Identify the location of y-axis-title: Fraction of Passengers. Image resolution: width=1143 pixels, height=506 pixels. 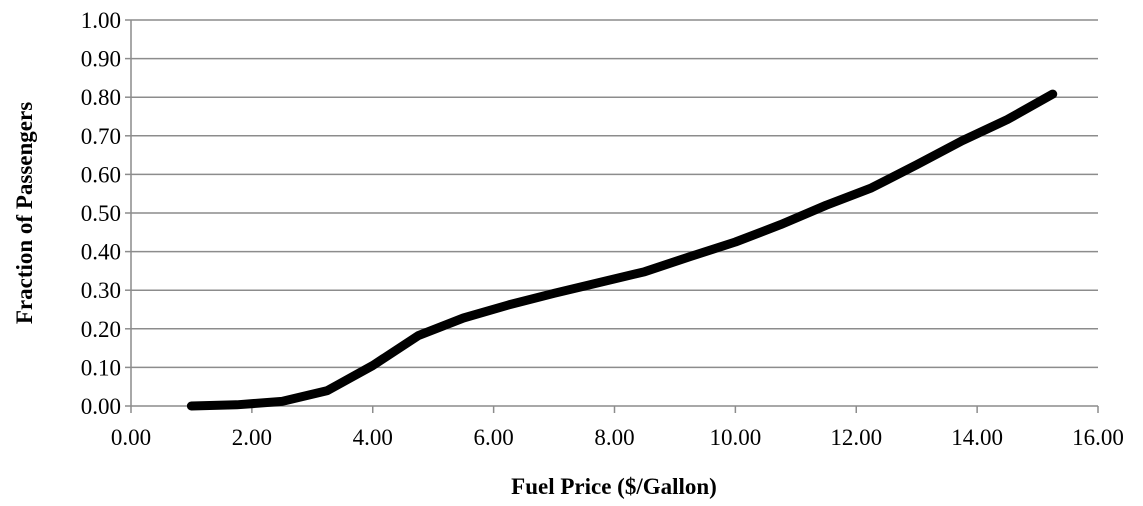
(24, 213).